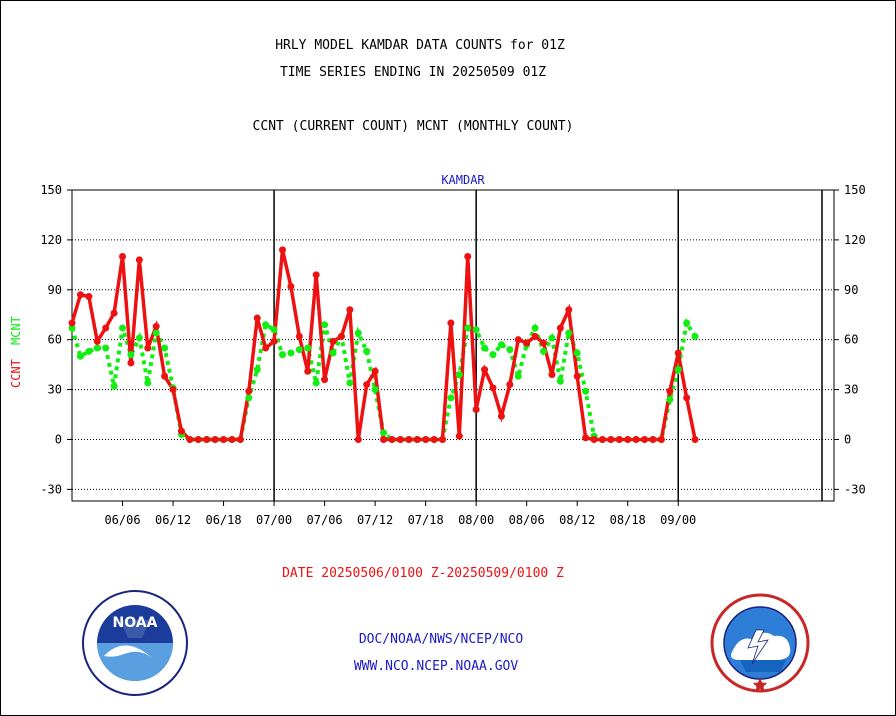 Image resolution: width=896 pixels, height=716 pixels. What do you see at coordinates (463, 180) in the screenshot?
I see `chart-title: KAMDAR` at bounding box center [463, 180].